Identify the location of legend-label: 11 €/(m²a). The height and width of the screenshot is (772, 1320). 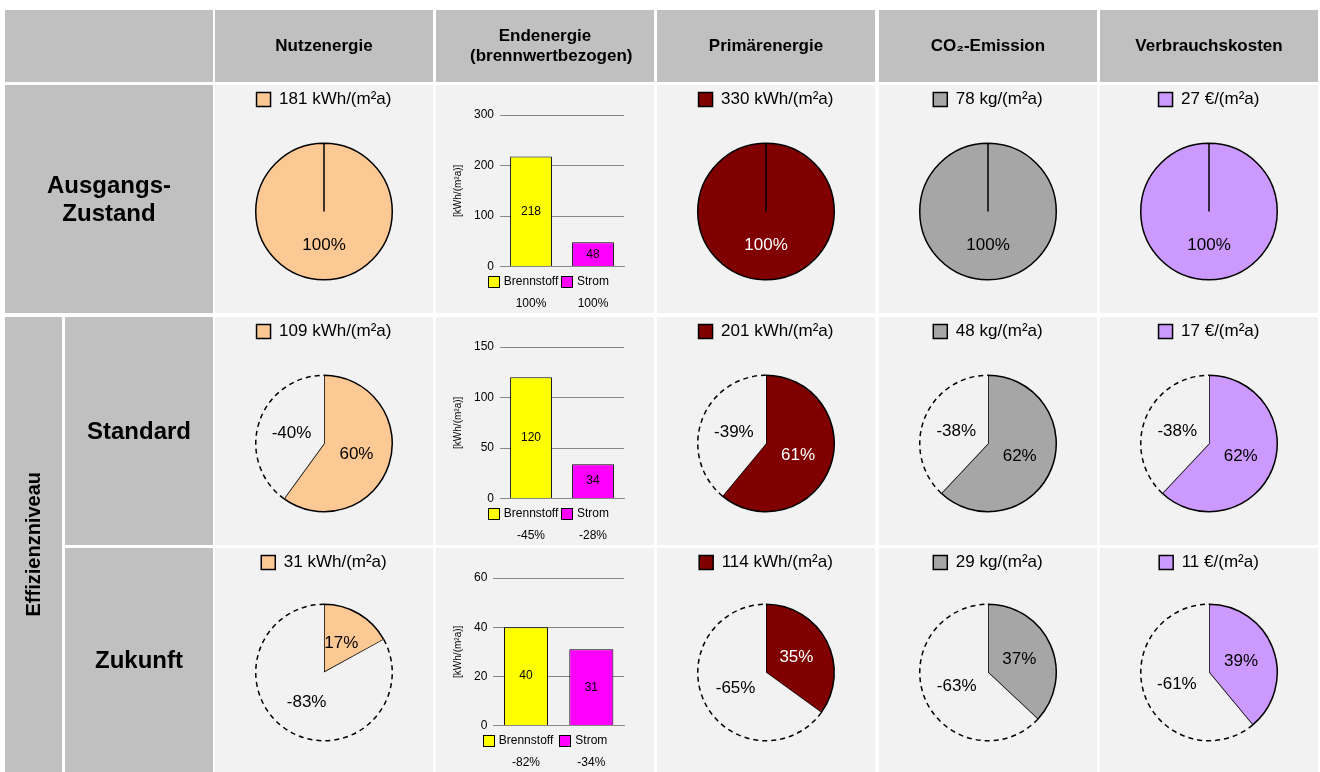
(1220, 562).